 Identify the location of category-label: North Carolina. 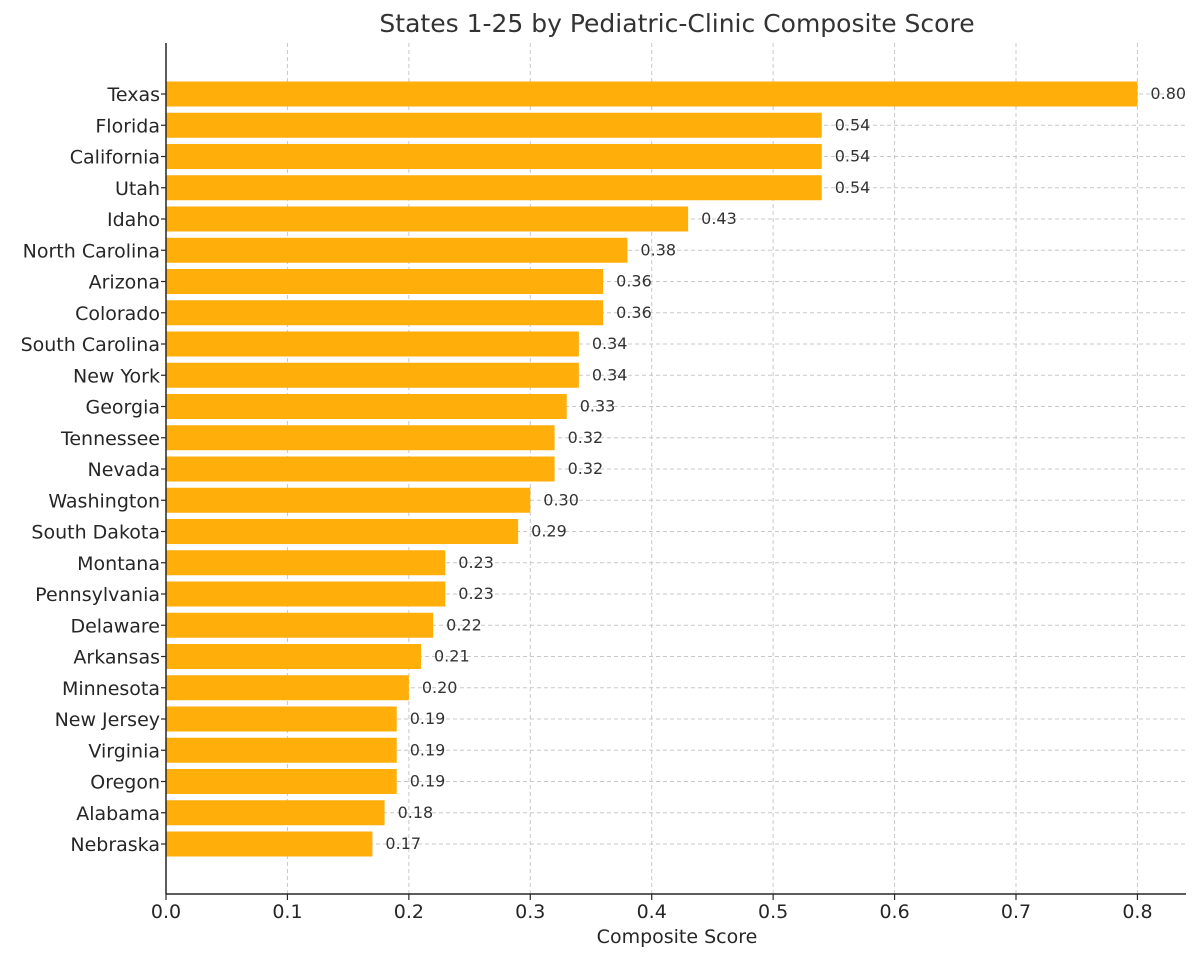
(91, 251).